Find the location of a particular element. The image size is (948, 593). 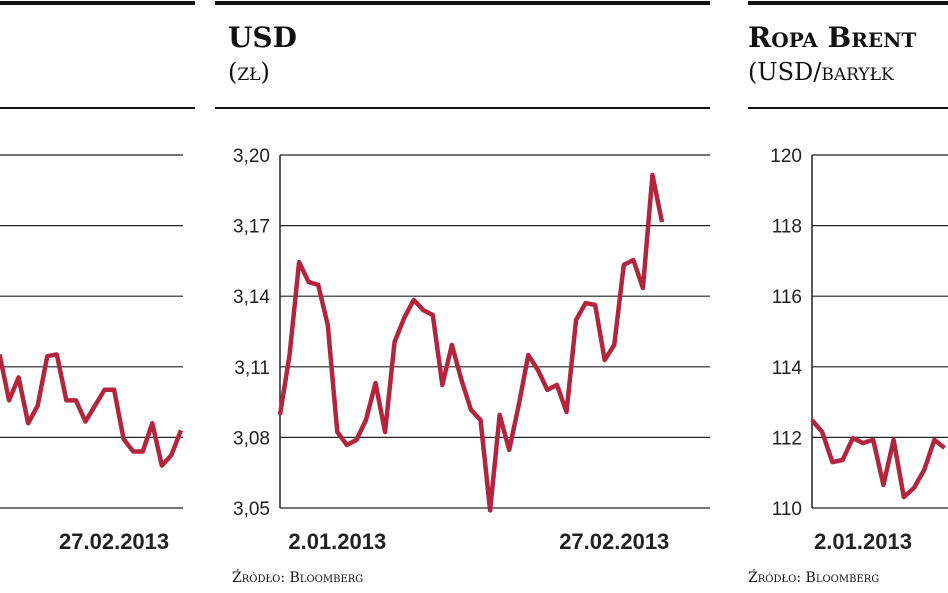

y-tick-label: 116 is located at coordinates (787, 297).